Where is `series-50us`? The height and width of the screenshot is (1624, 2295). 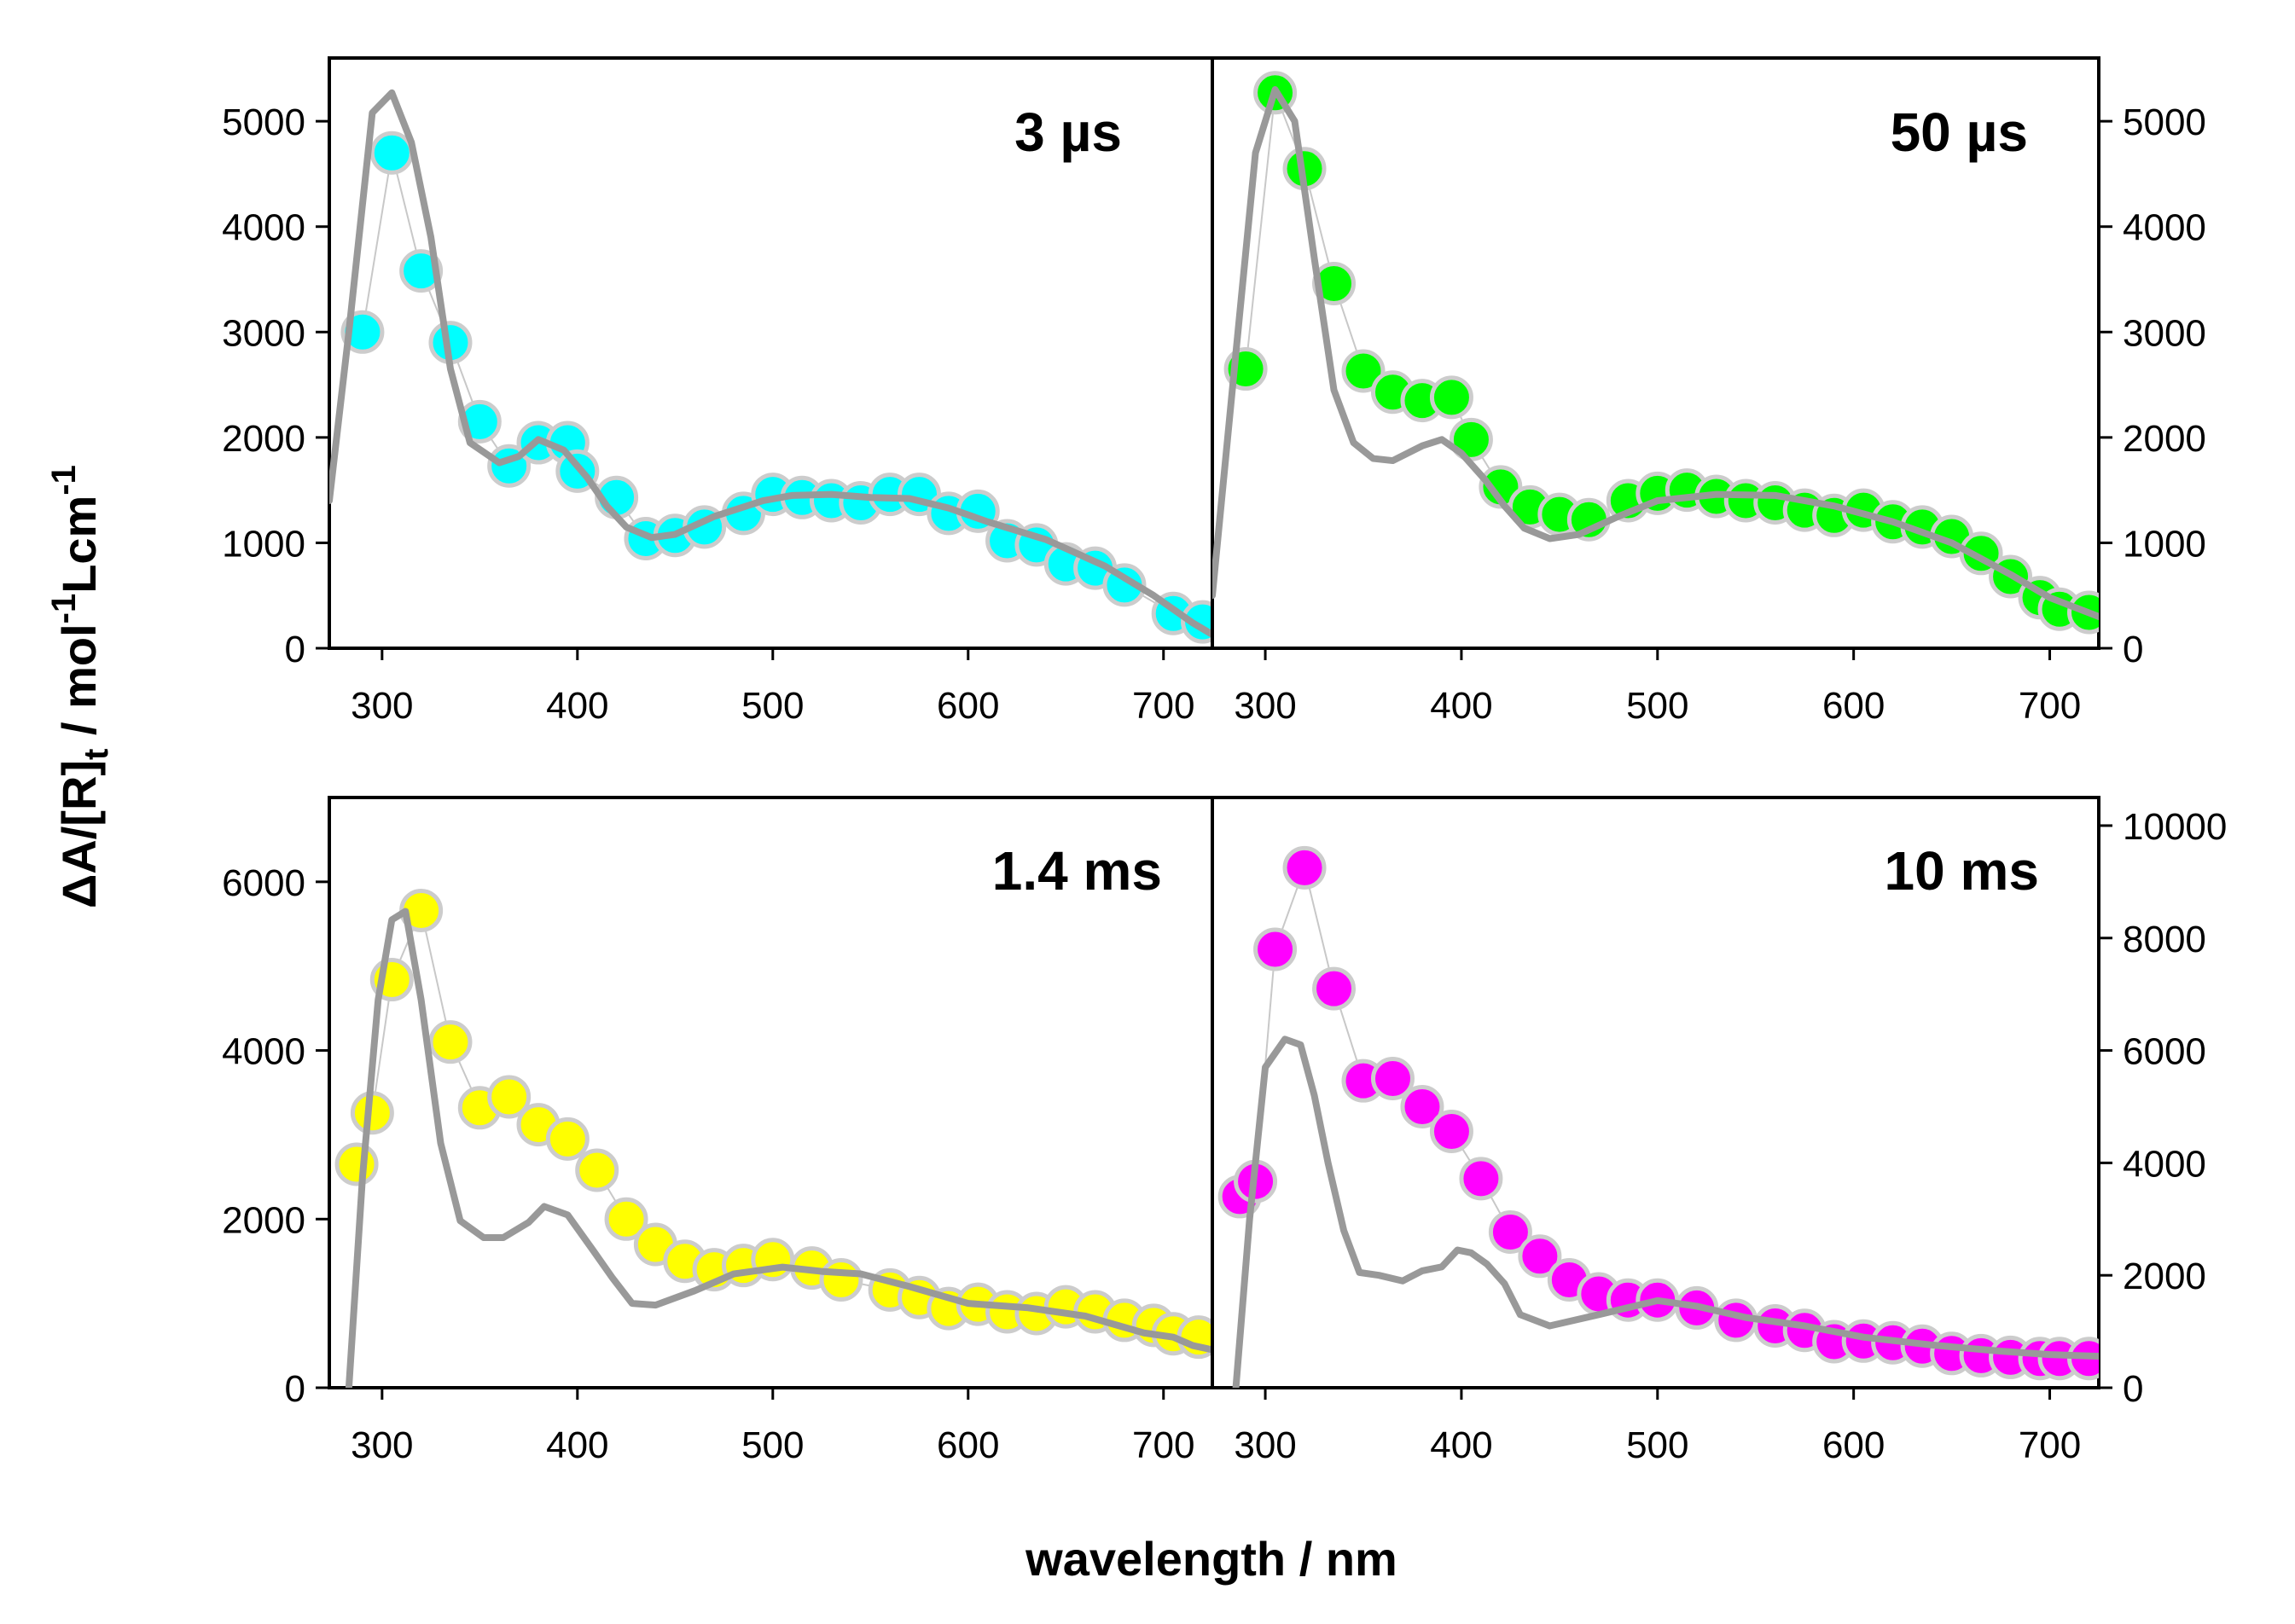
series-50us is located at coordinates (1655, 353).